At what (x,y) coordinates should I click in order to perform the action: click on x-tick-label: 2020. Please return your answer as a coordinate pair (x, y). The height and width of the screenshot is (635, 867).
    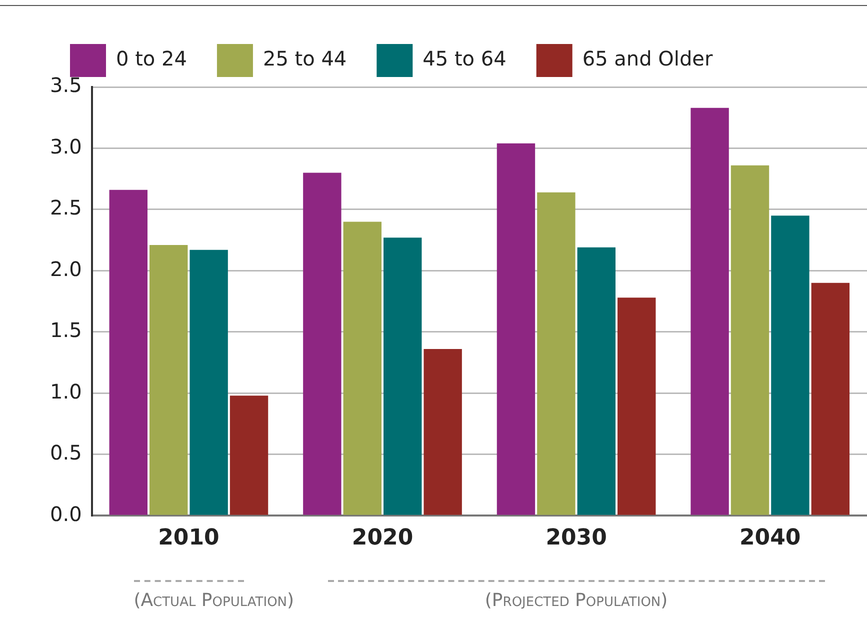
    Looking at the image, I should click on (383, 538).